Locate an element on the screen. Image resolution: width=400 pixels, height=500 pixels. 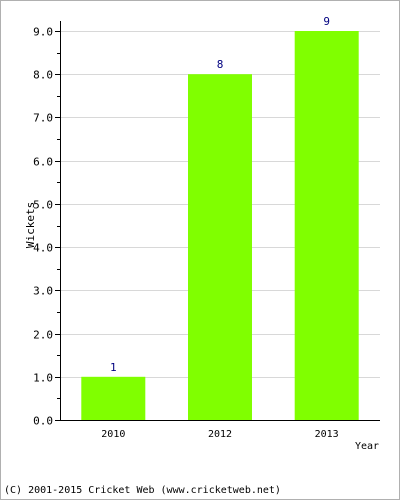
x-tick-labels: 2010 2012 2013 is located at coordinates (219, 434).